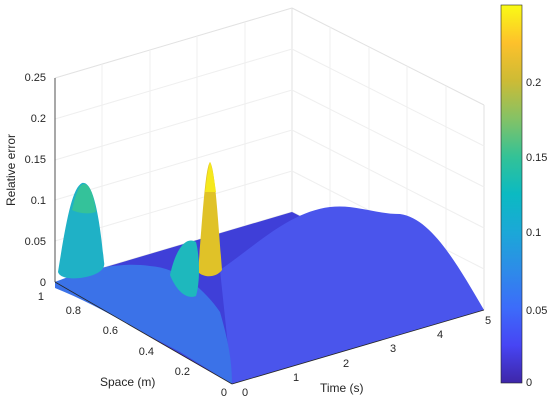  What do you see at coordinates (38, 201) in the screenshot?
I see `z-tick-label: 0.1` at bounding box center [38, 201].